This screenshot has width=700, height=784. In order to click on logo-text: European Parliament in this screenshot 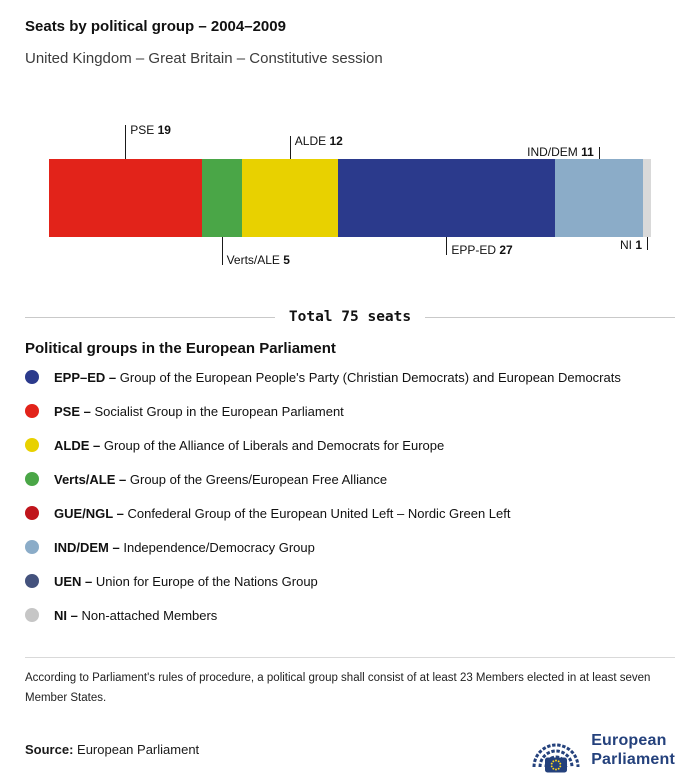, I will do `click(633, 750)`.